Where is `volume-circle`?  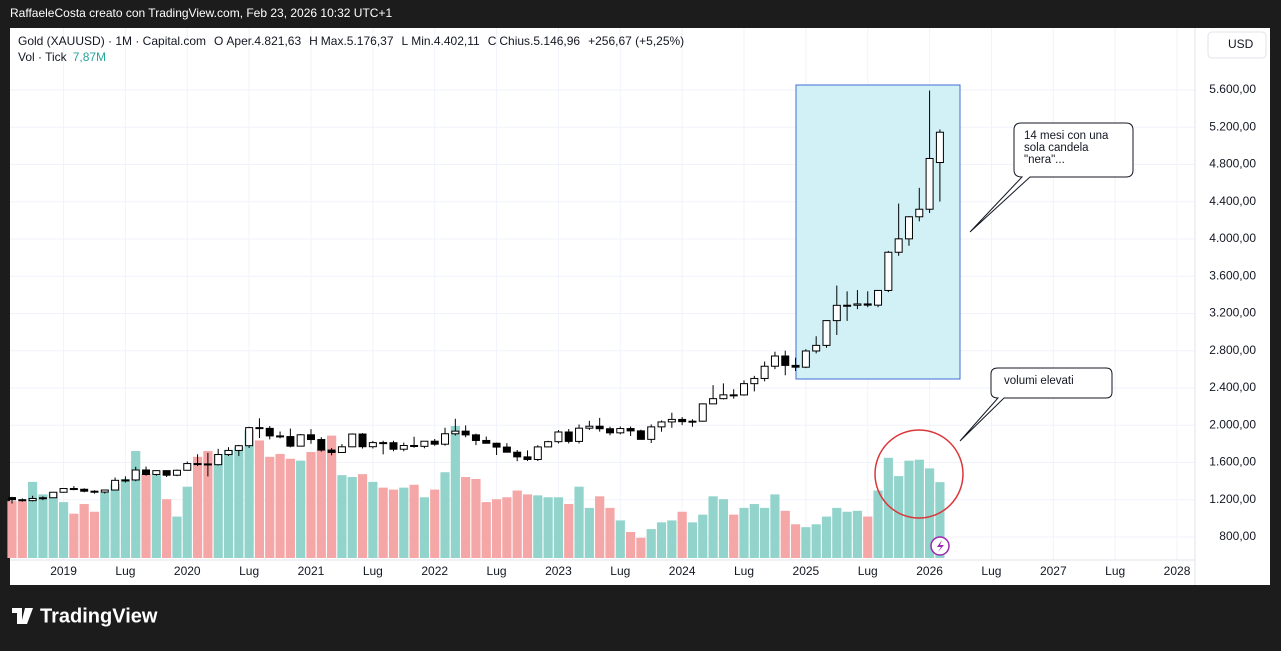
volume-circle is located at coordinates (919, 474).